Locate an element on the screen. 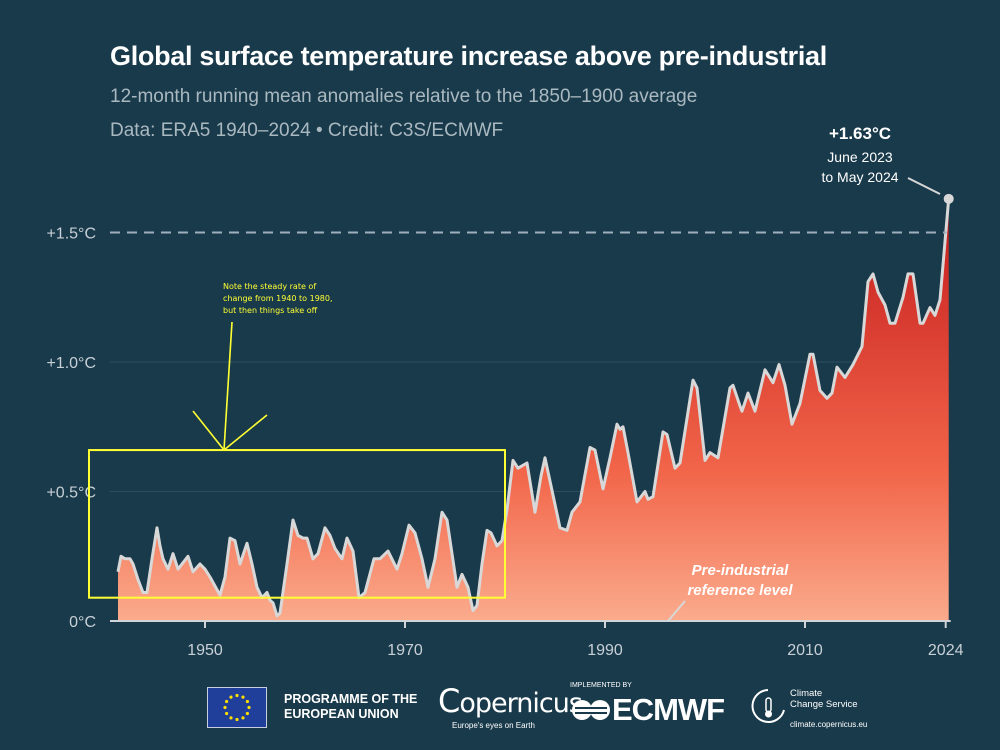  y-tick-label: +1.0°C is located at coordinates (71, 363).